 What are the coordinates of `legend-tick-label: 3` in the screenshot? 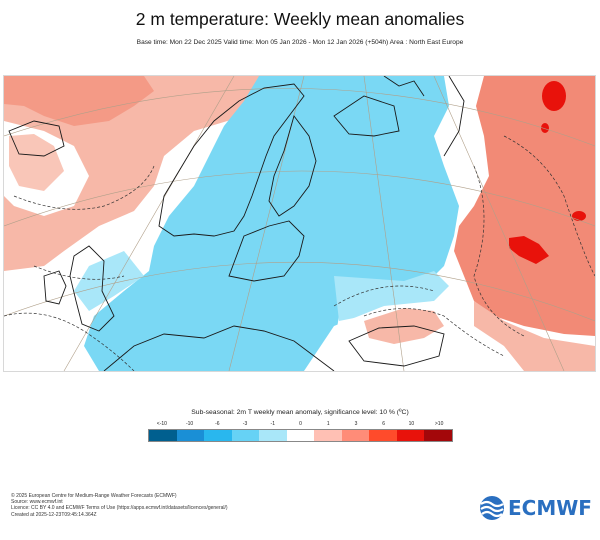 It's located at (356, 424).